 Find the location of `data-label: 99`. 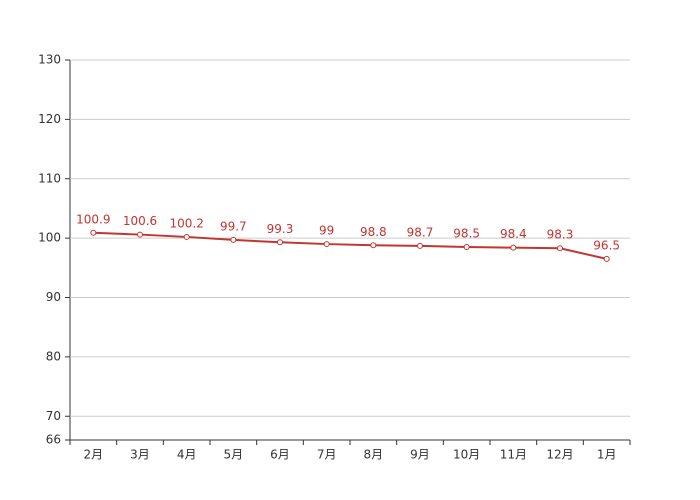

data-label: 99 is located at coordinates (326, 231).